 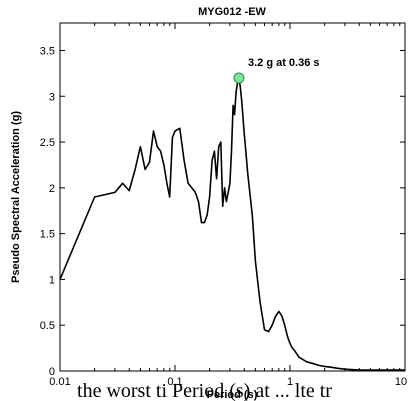 What do you see at coordinates (239, 78) in the screenshot?
I see `peak-marker` at bounding box center [239, 78].